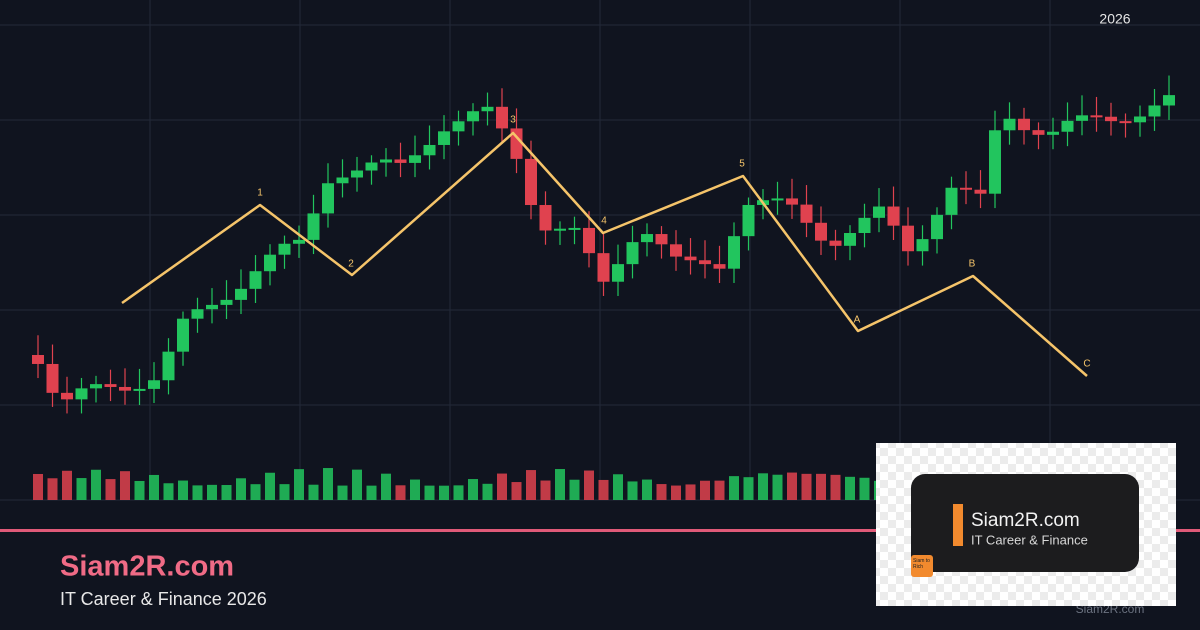 The image size is (1200, 630). Describe the element at coordinates (1114, 19) in the screenshot. I see `year-label: 2026` at that location.